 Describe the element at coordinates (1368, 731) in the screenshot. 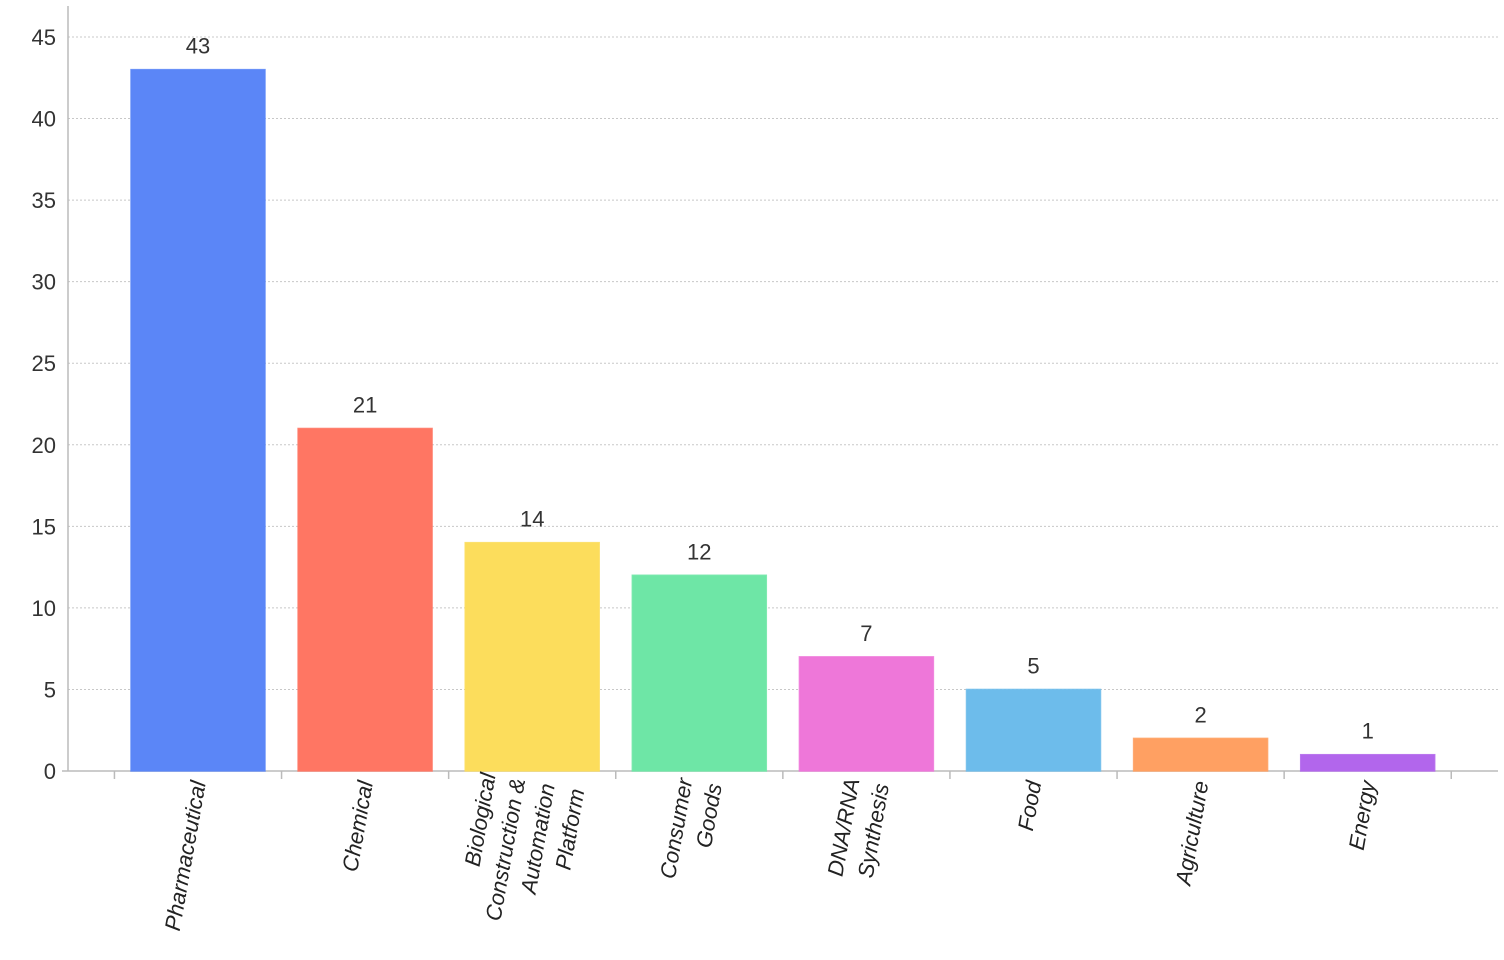

I see `data-label: 1` at that location.